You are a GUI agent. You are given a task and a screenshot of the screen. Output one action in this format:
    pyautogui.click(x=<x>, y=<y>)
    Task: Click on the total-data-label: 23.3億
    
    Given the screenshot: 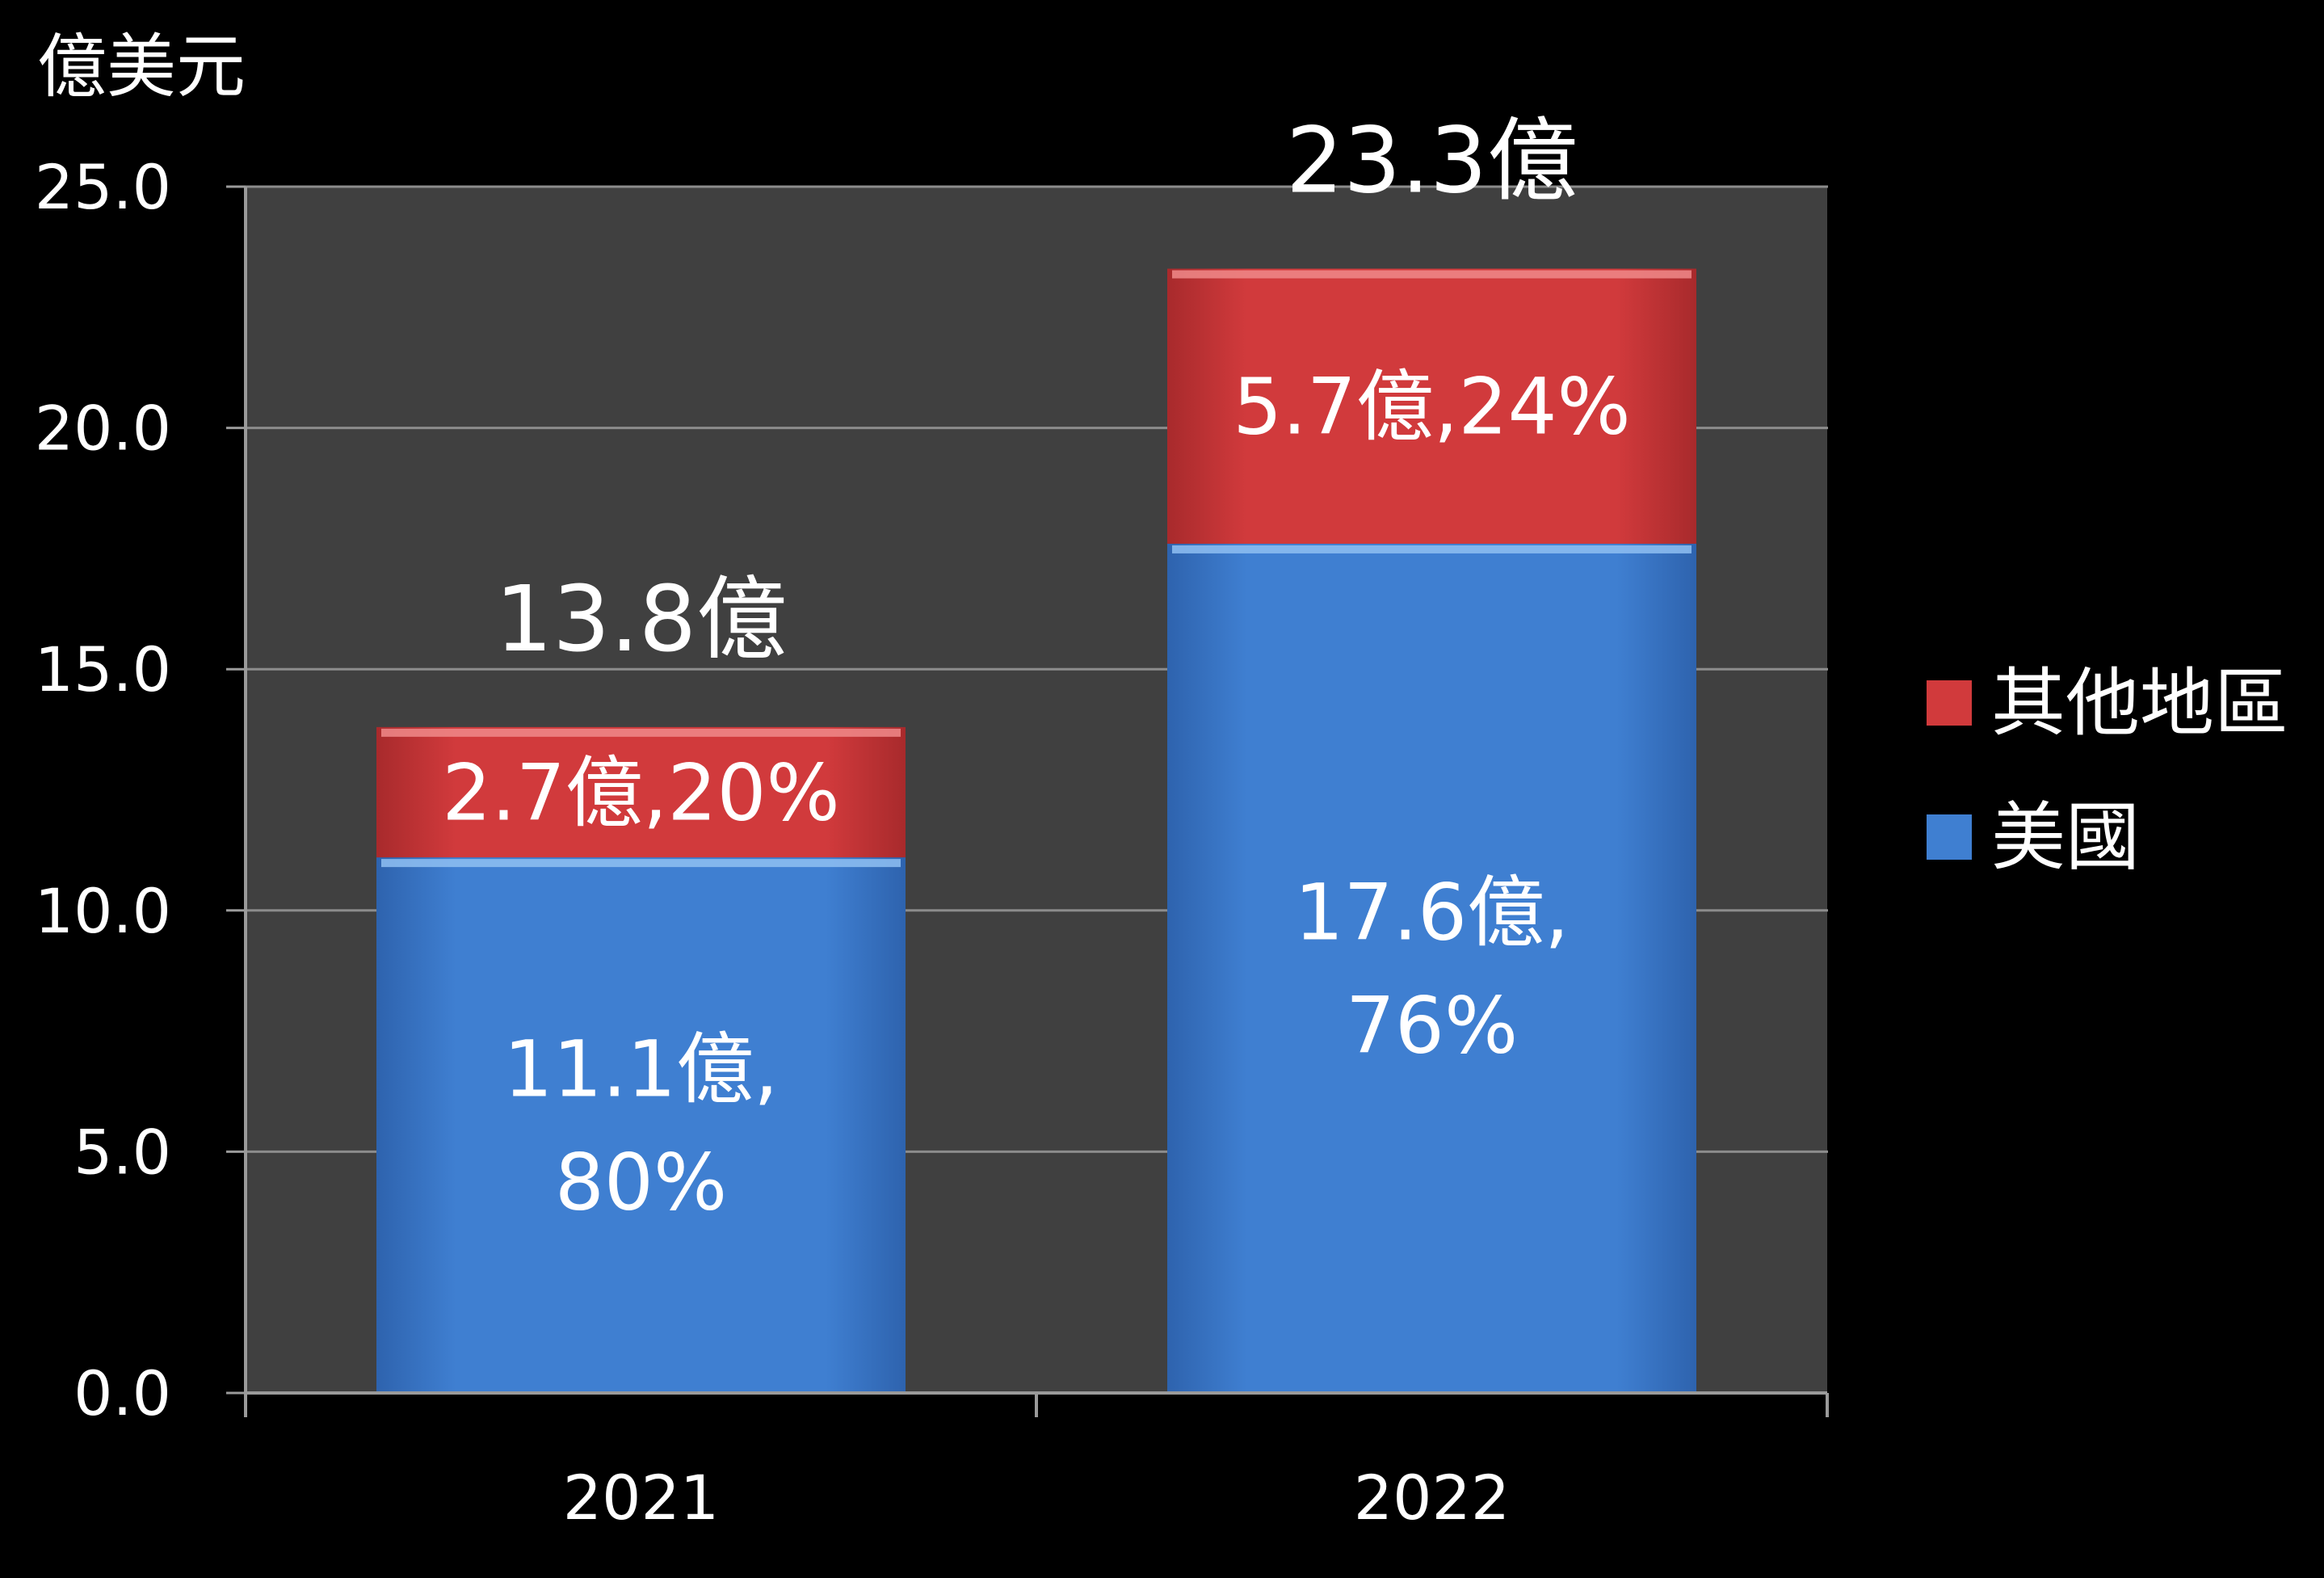 What is the action you would take?
    pyautogui.click(x=1432, y=161)
    